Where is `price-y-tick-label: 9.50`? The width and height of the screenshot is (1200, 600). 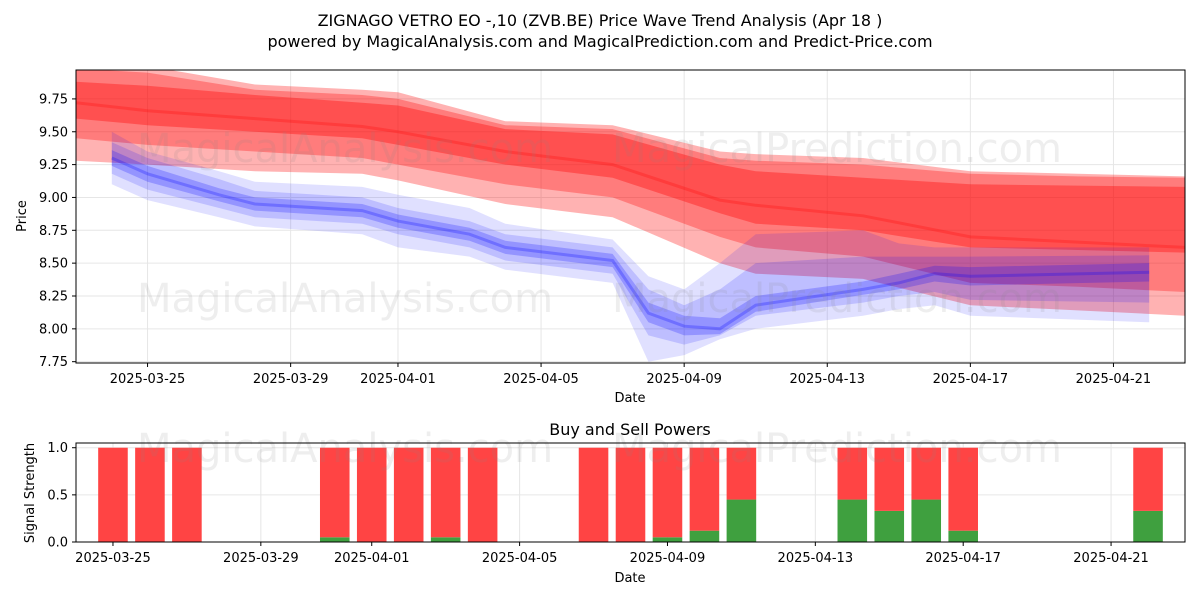 price-y-tick-label: 9.50 is located at coordinates (53, 132).